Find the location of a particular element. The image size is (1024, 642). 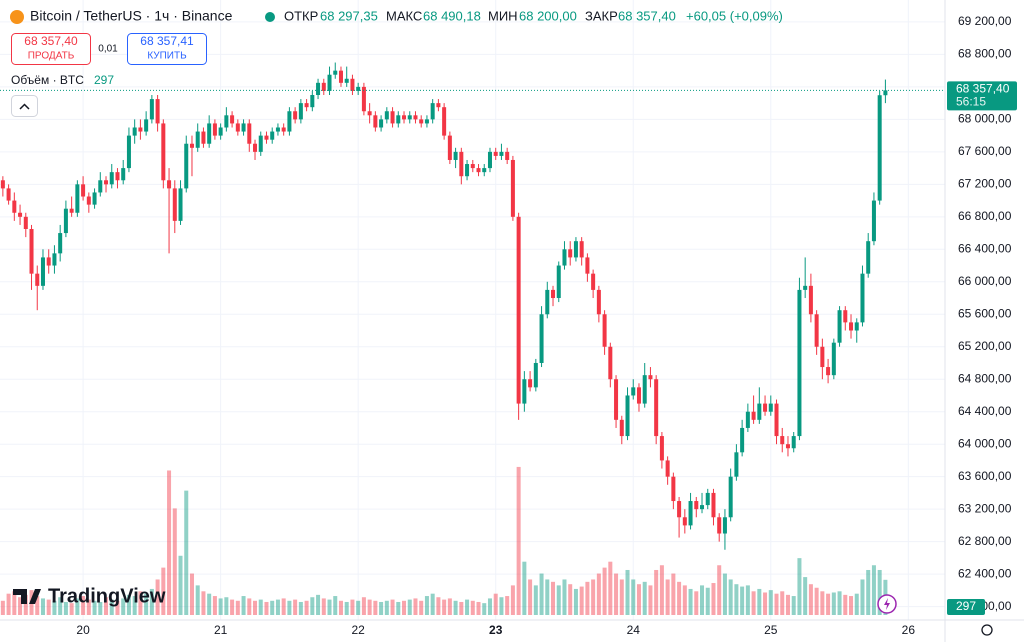

countdown: 56:15 is located at coordinates (971, 102).